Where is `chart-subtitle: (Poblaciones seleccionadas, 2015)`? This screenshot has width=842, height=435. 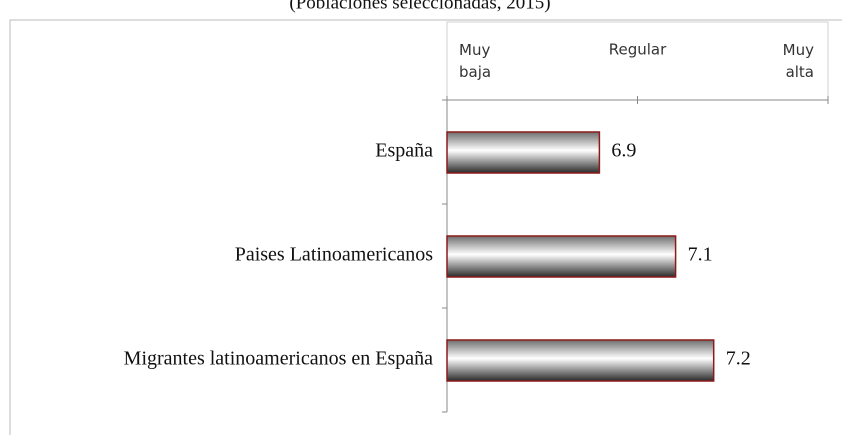 chart-subtitle: (Poblaciones seleccionadas, 2015) is located at coordinates (419, 6).